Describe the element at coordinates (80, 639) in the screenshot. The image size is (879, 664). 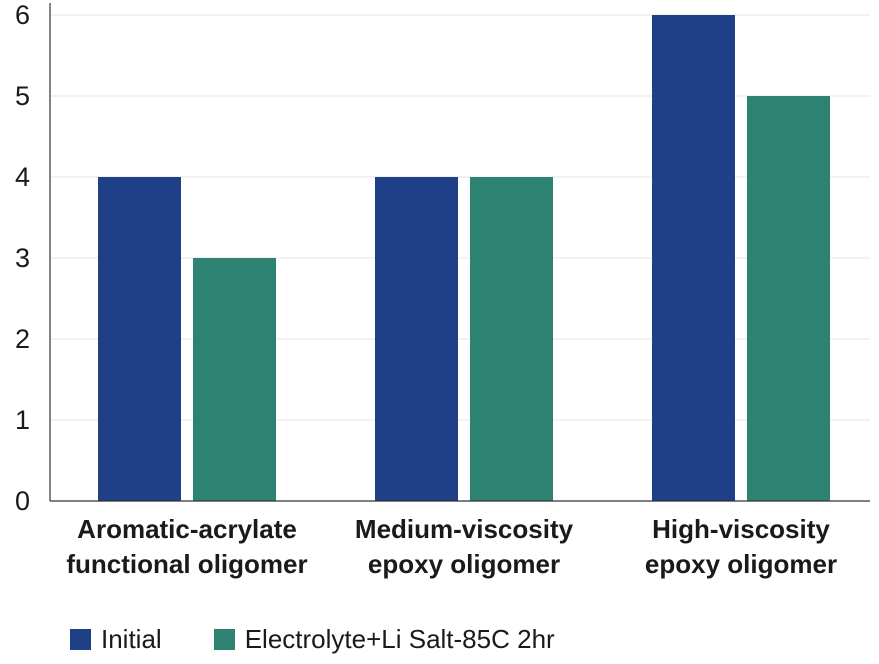
I see `legend-swatch-initial` at that location.